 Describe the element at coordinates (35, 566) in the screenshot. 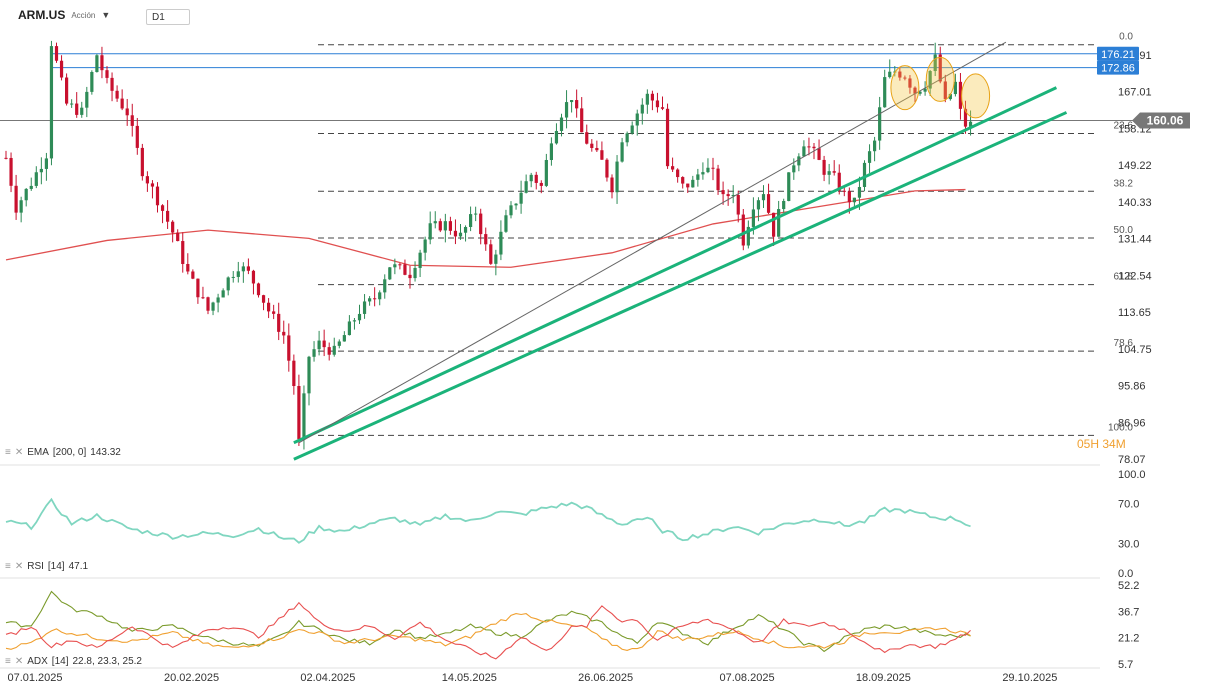

I see `rsi-name: RSI` at that location.